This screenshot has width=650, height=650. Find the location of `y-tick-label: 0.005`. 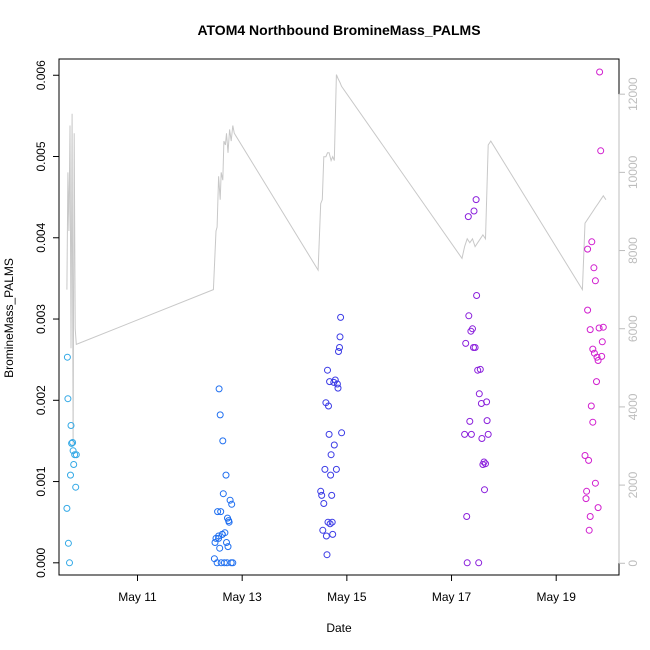

y-tick-label: 0.005 is located at coordinates (41, 156).